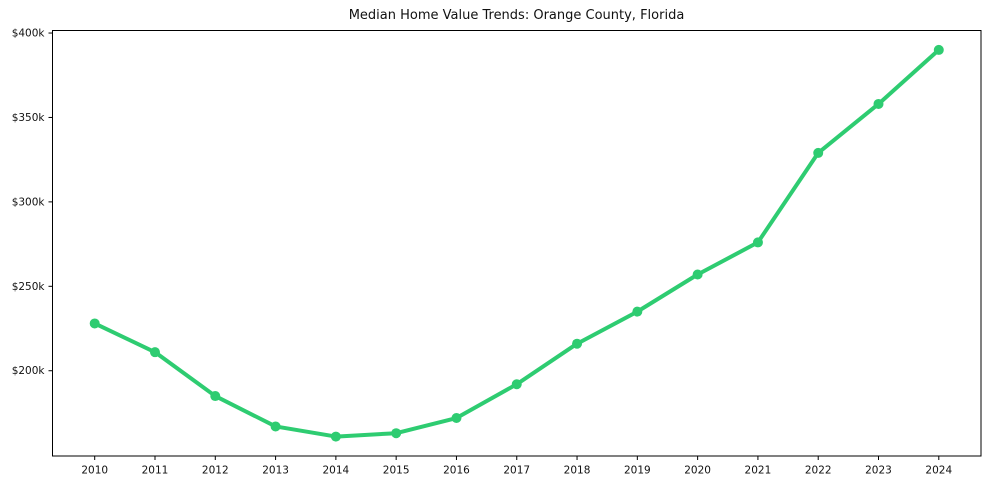 Image resolution: width=989 pixels, height=490 pixels. What do you see at coordinates (637, 471) in the screenshot?
I see `x-tick-label: 2019` at bounding box center [637, 471].